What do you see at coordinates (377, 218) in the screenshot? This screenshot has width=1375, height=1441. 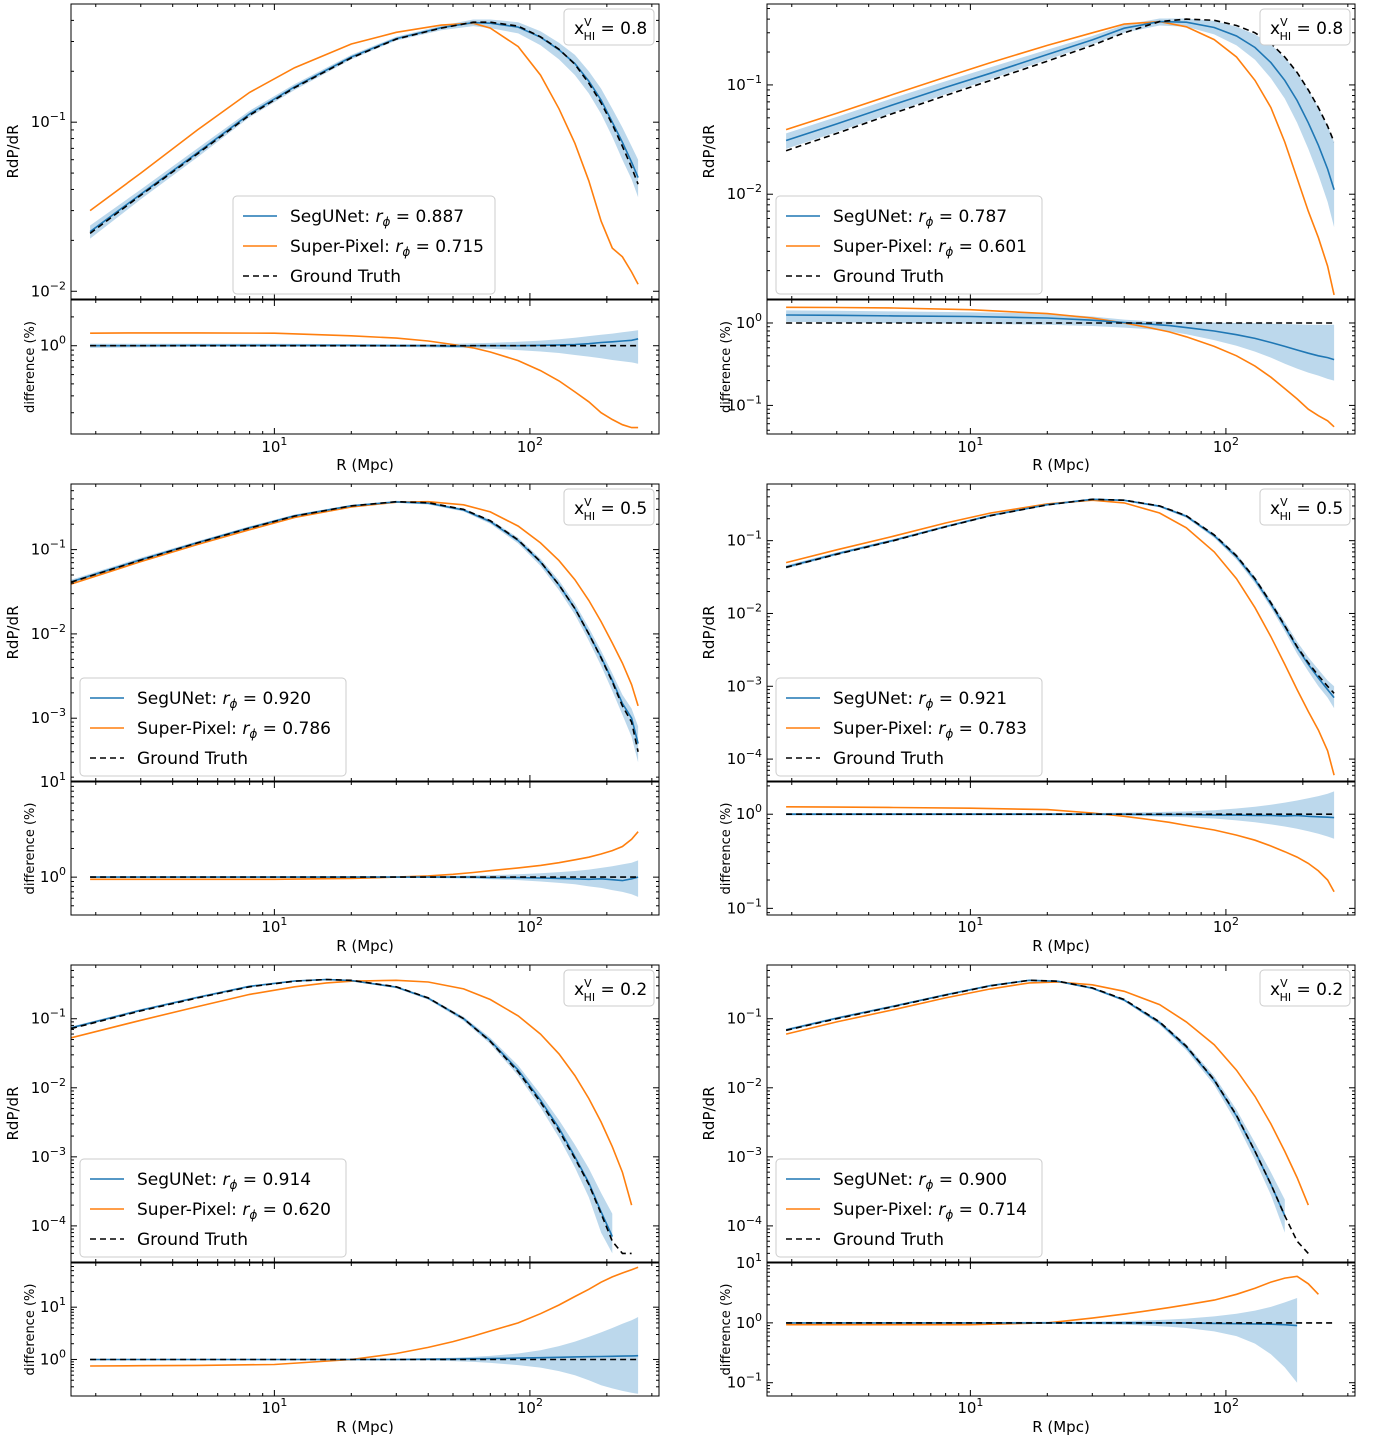 I see `legend-label-segunet: SegUNet: rϕ = 0.887` at bounding box center [377, 218].